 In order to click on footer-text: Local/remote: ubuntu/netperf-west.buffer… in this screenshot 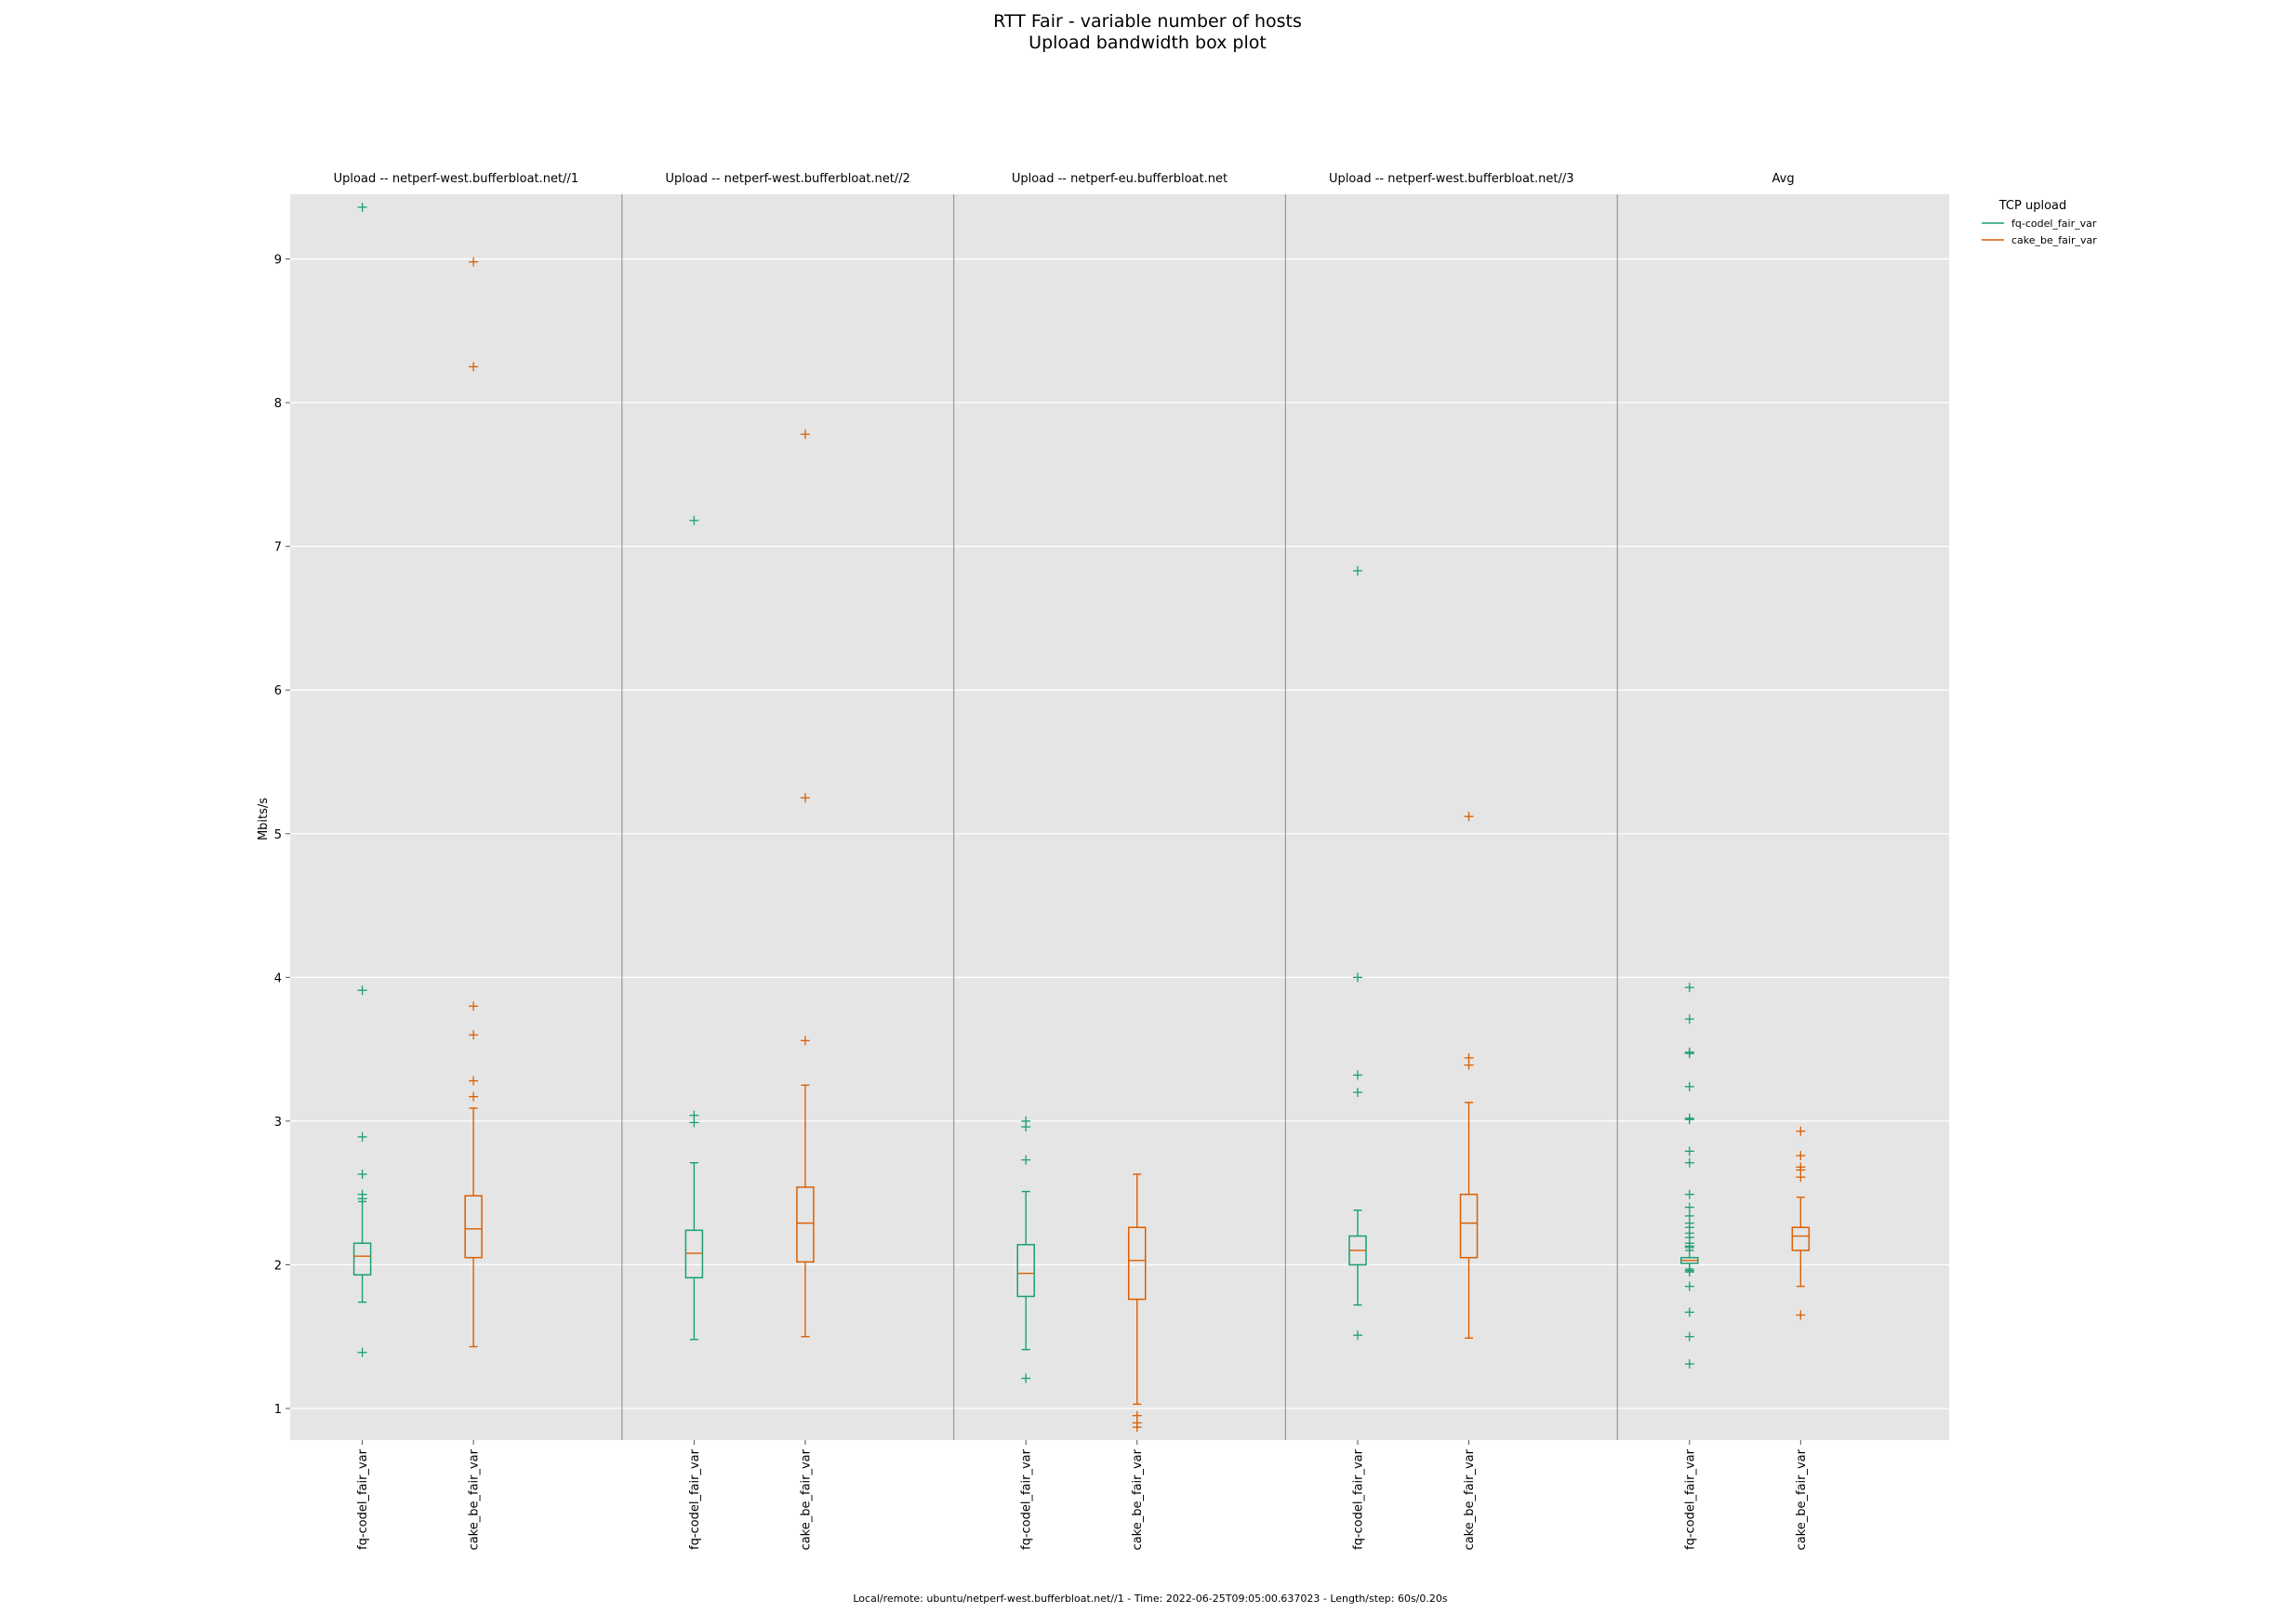, I will do `click(1150, 1599)`.